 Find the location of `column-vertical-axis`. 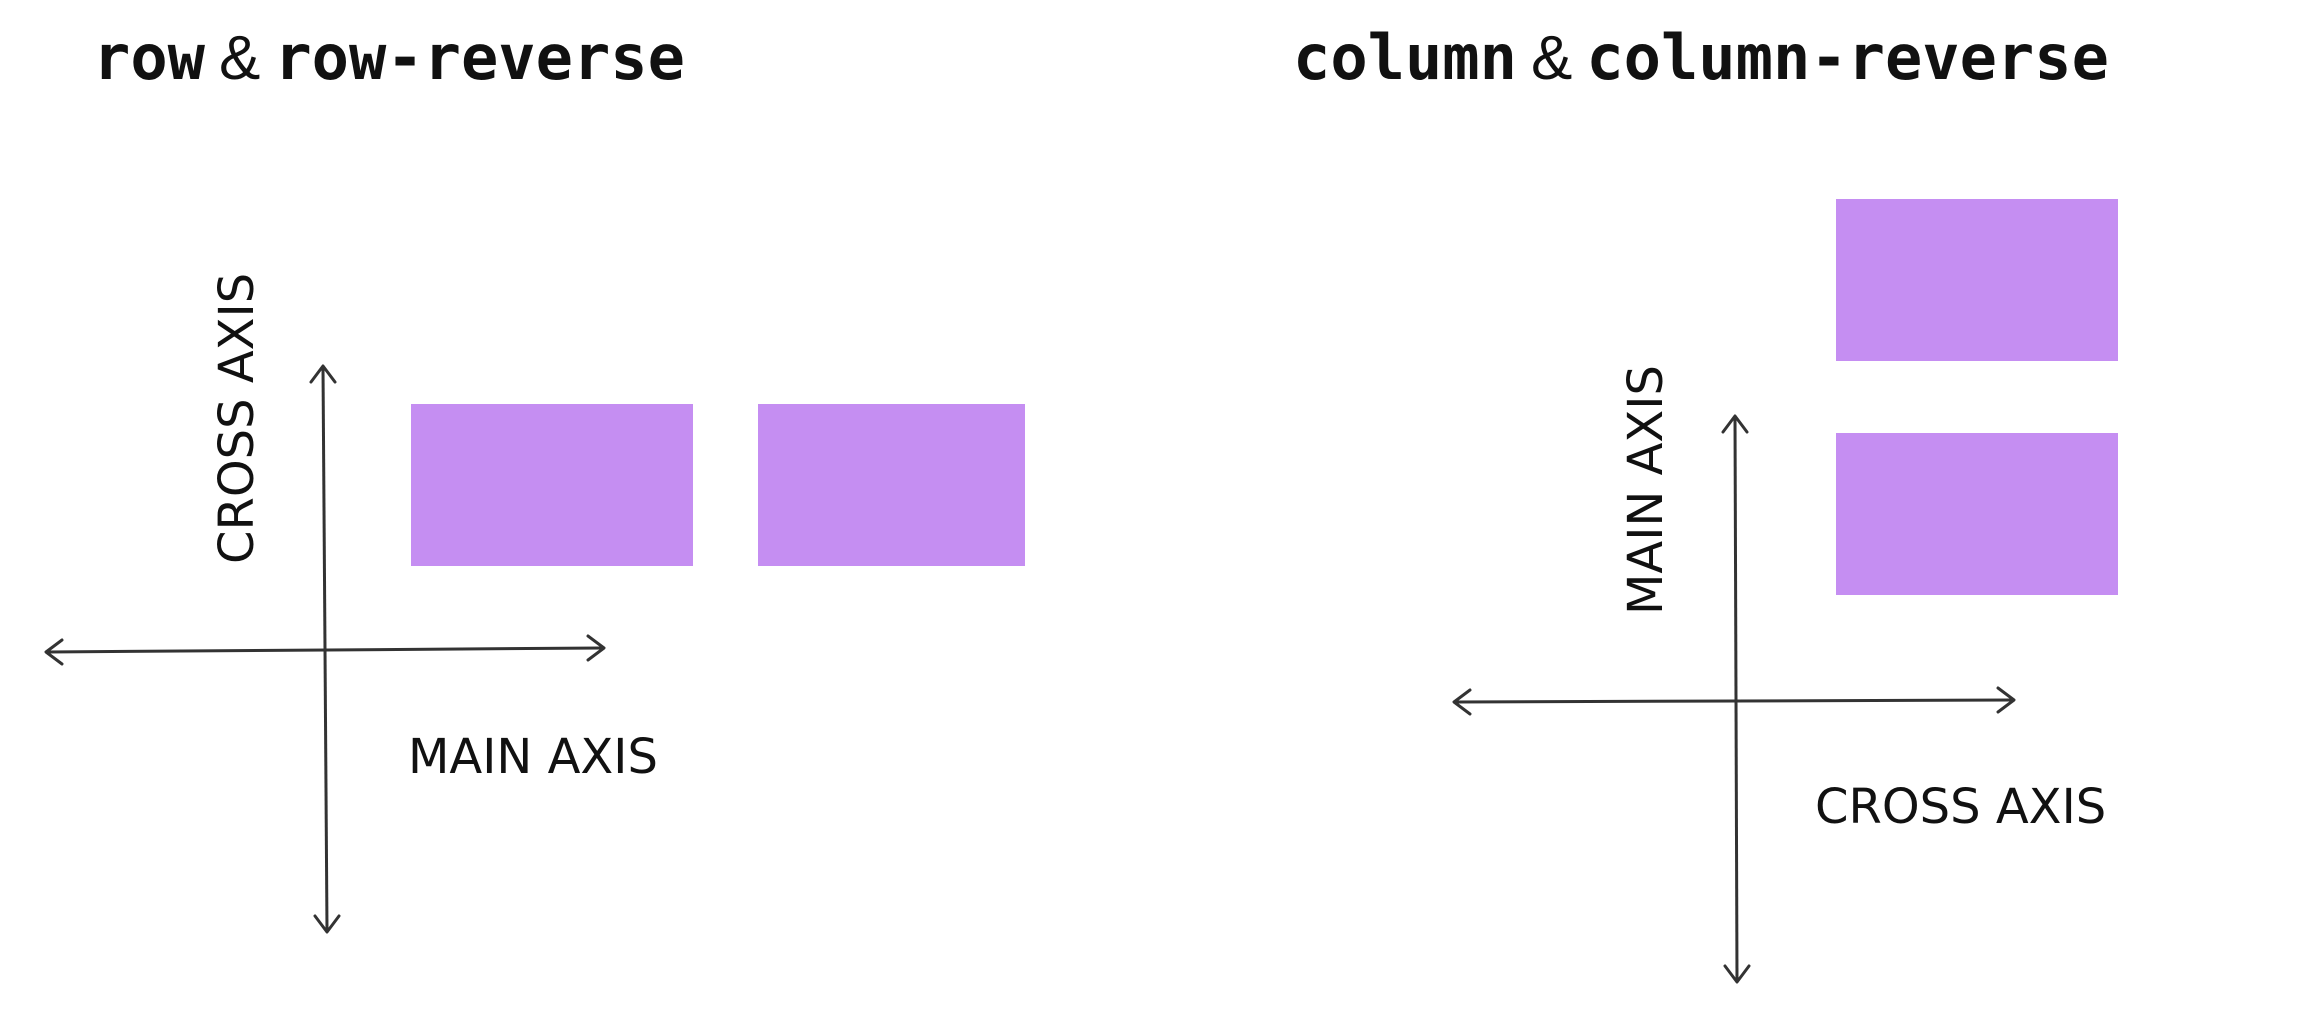

column-vertical-axis is located at coordinates (1736, 699).